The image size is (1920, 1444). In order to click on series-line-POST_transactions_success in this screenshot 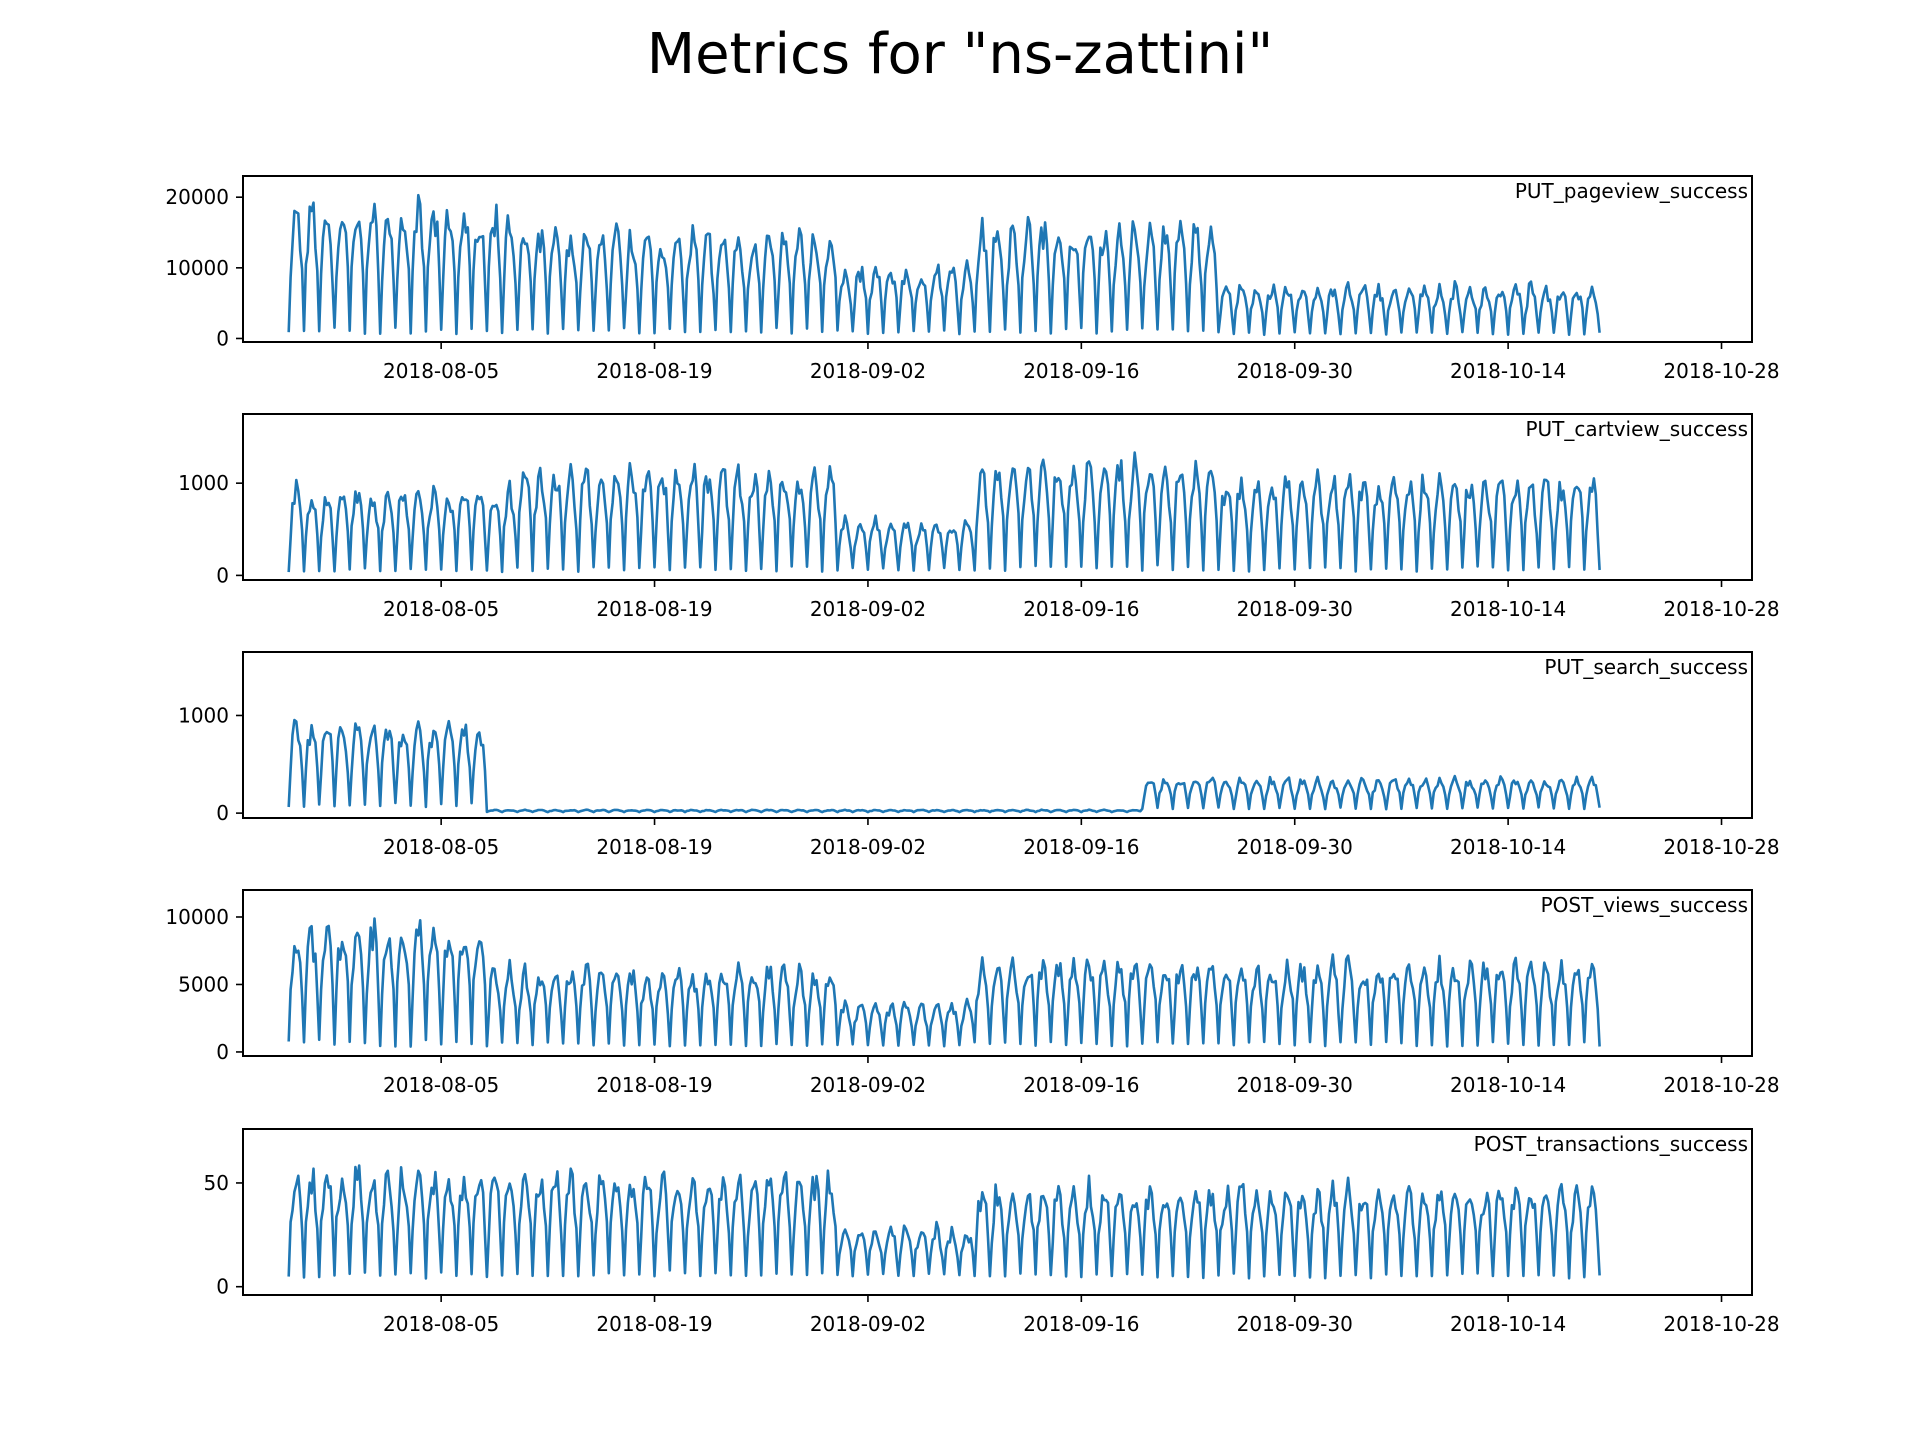, I will do `click(944, 1222)`.